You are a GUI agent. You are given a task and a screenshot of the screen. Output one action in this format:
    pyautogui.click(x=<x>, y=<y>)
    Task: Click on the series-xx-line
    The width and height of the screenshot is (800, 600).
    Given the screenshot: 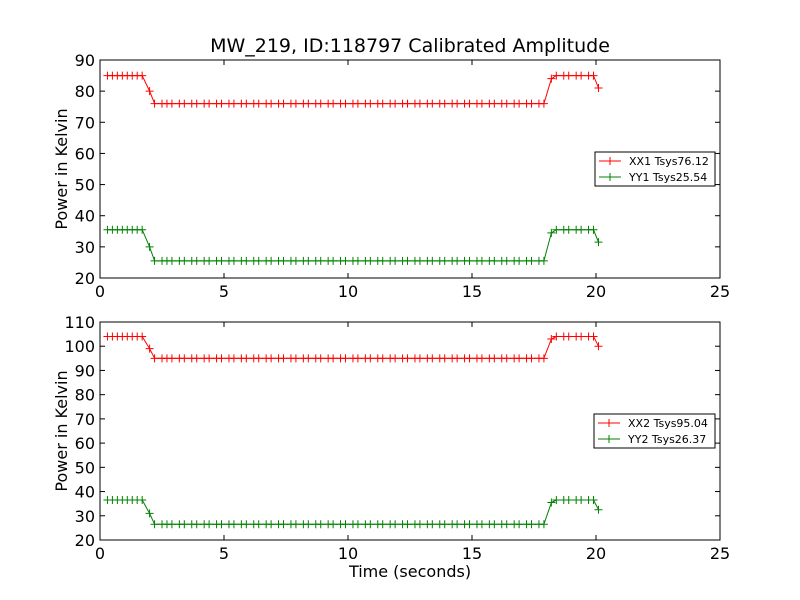 What is the action you would take?
    pyautogui.click(x=353, y=89)
    